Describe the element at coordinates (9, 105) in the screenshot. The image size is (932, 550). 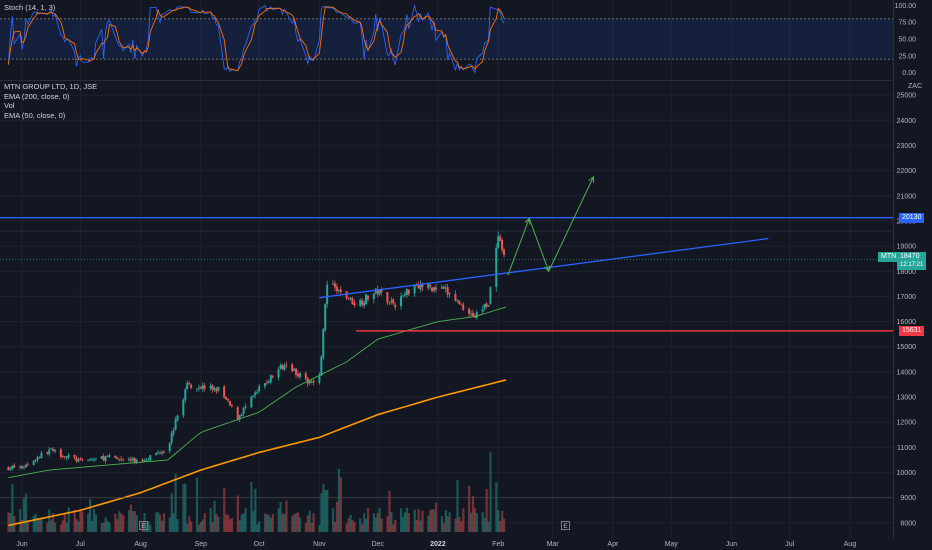
I see `volume-legend: Vol` at that location.